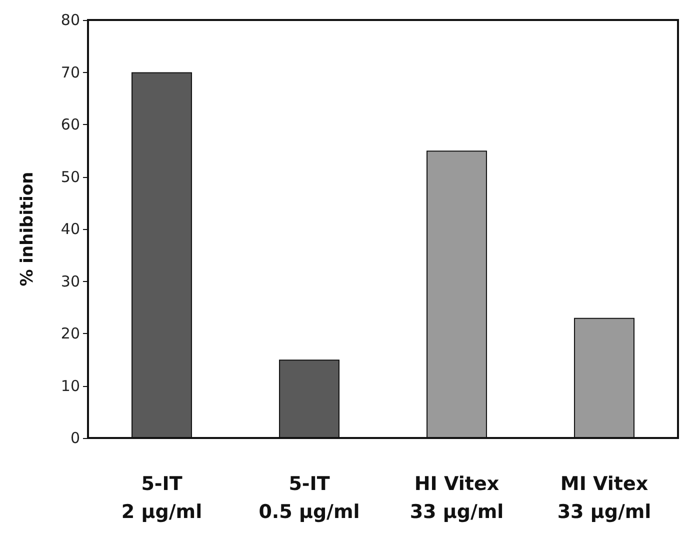 Image resolution: width=686 pixels, height=542 pixels. Describe the element at coordinates (75, 438) in the screenshot. I see `y-tick-label: 0` at that location.